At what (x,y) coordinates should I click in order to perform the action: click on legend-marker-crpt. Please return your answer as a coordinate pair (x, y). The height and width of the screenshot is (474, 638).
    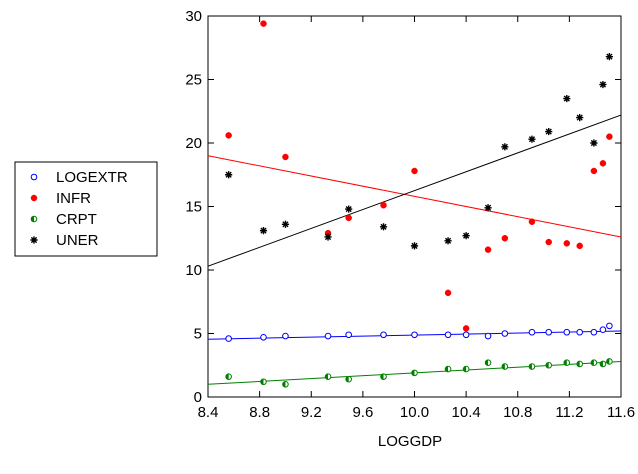
    Looking at the image, I should click on (34, 219).